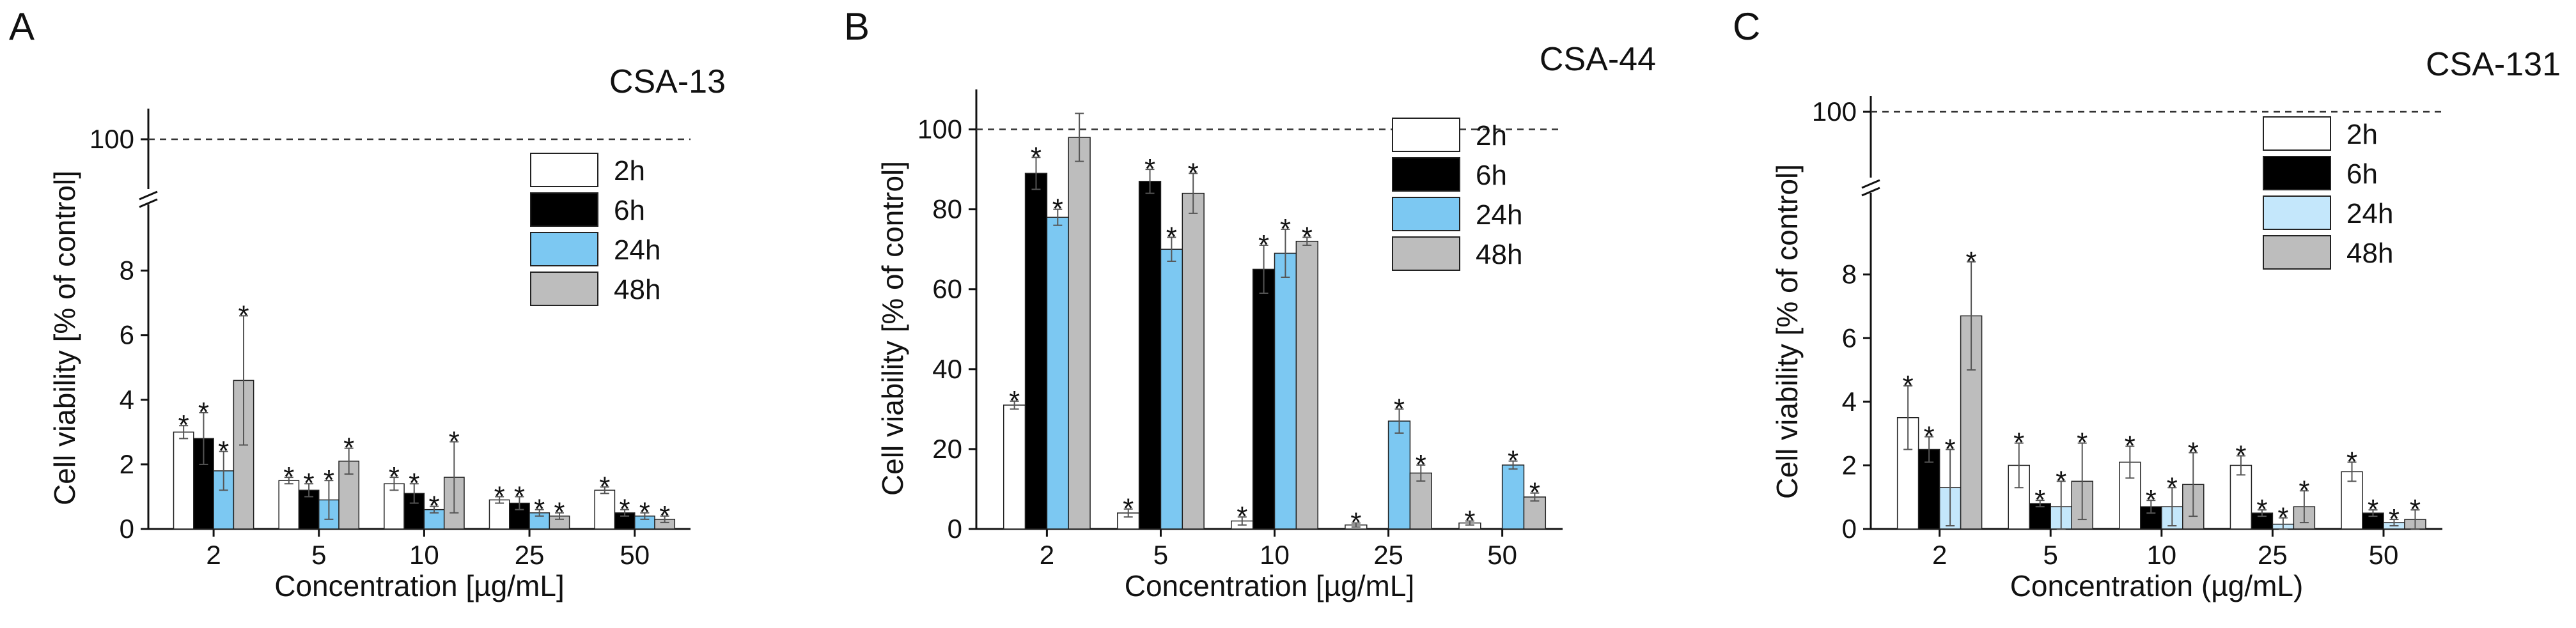 The height and width of the screenshot is (628, 2576). What do you see at coordinates (1598, 59) in the screenshot?
I see `chart-title: CSA-44` at bounding box center [1598, 59].